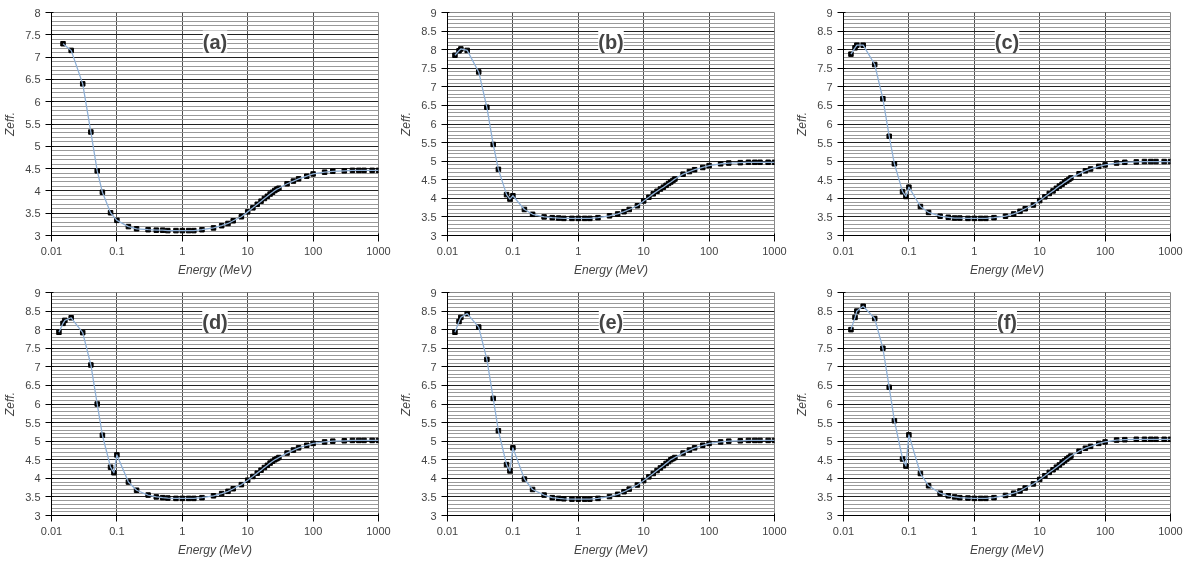 The width and height of the screenshot is (1200, 566). Describe the element at coordinates (215, 321) in the screenshot. I see `text: (d)` at that location.